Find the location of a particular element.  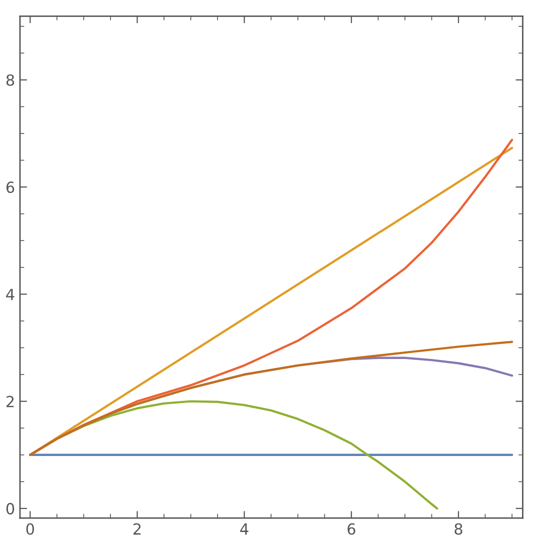

y-tick-label: 8 is located at coordinates (10, 80).